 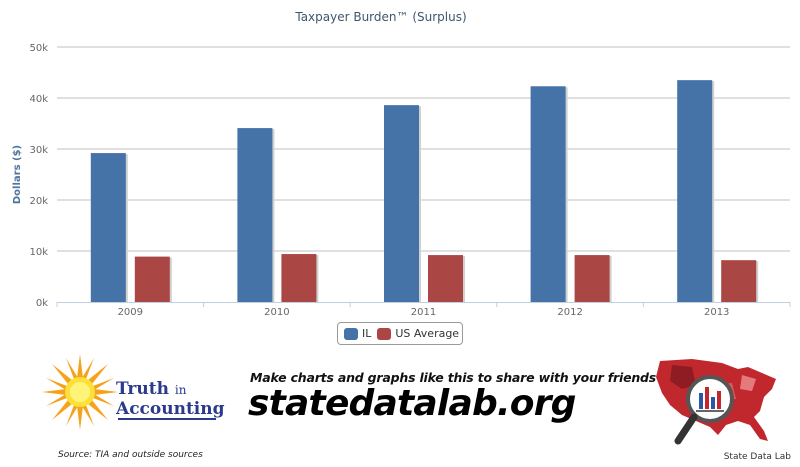 What do you see at coordinates (716, 402) in the screenshot?
I see `usa-map-magnifier-icon` at bounding box center [716, 402].